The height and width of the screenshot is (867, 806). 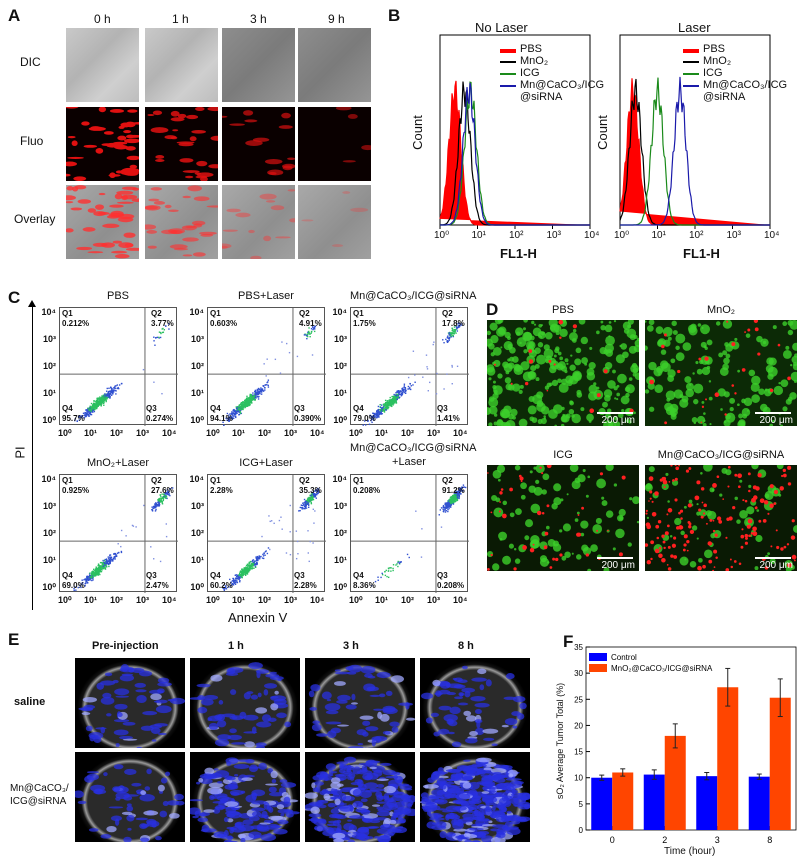 What do you see at coordinates (215, 480) in the screenshot?
I see `quadrant-name: Q1` at bounding box center [215, 480].